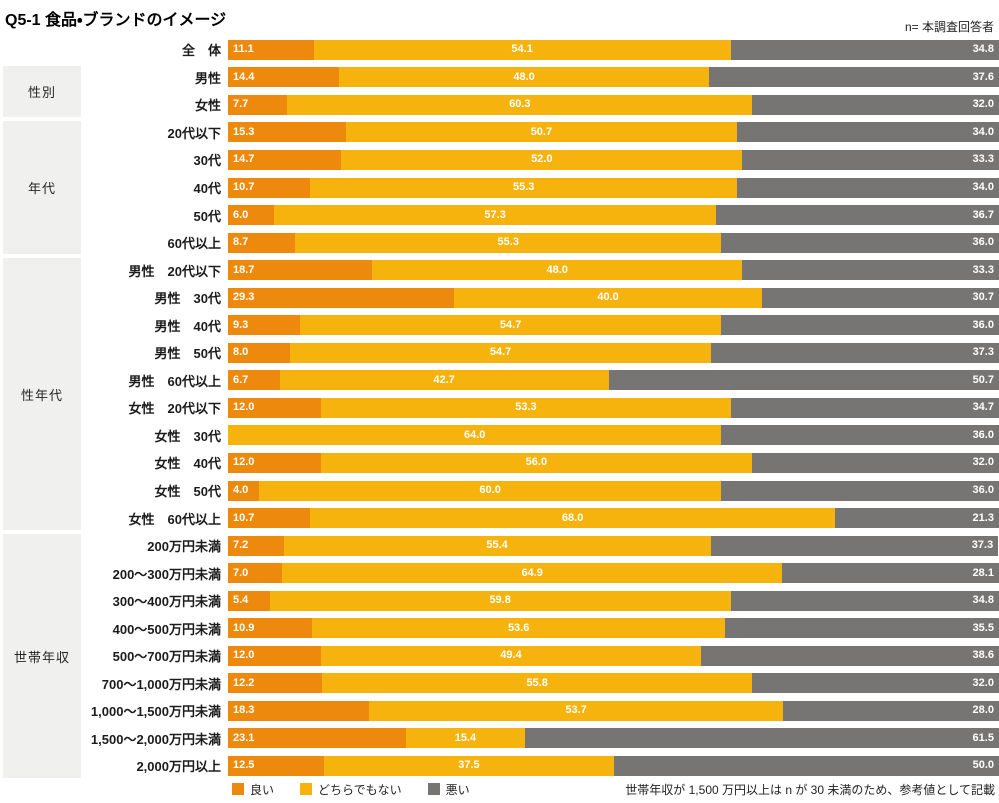 This screenshot has width=999, height=803. What do you see at coordinates (207, 161) in the screenshot?
I see `row-label: 30代` at bounding box center [207, 161].